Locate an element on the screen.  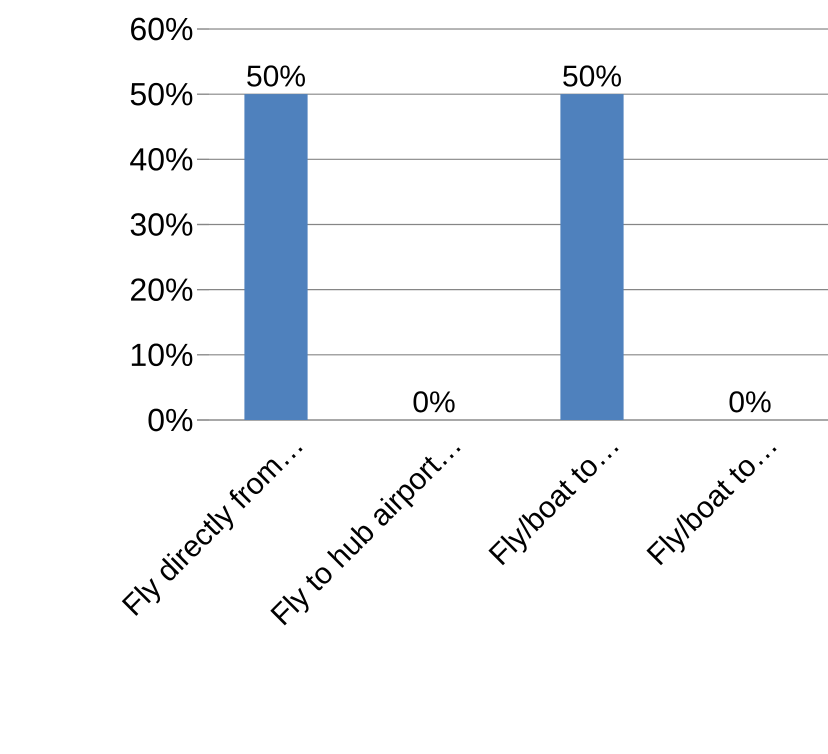
y-tick-label: 50% is located at coordinates (161, 94).